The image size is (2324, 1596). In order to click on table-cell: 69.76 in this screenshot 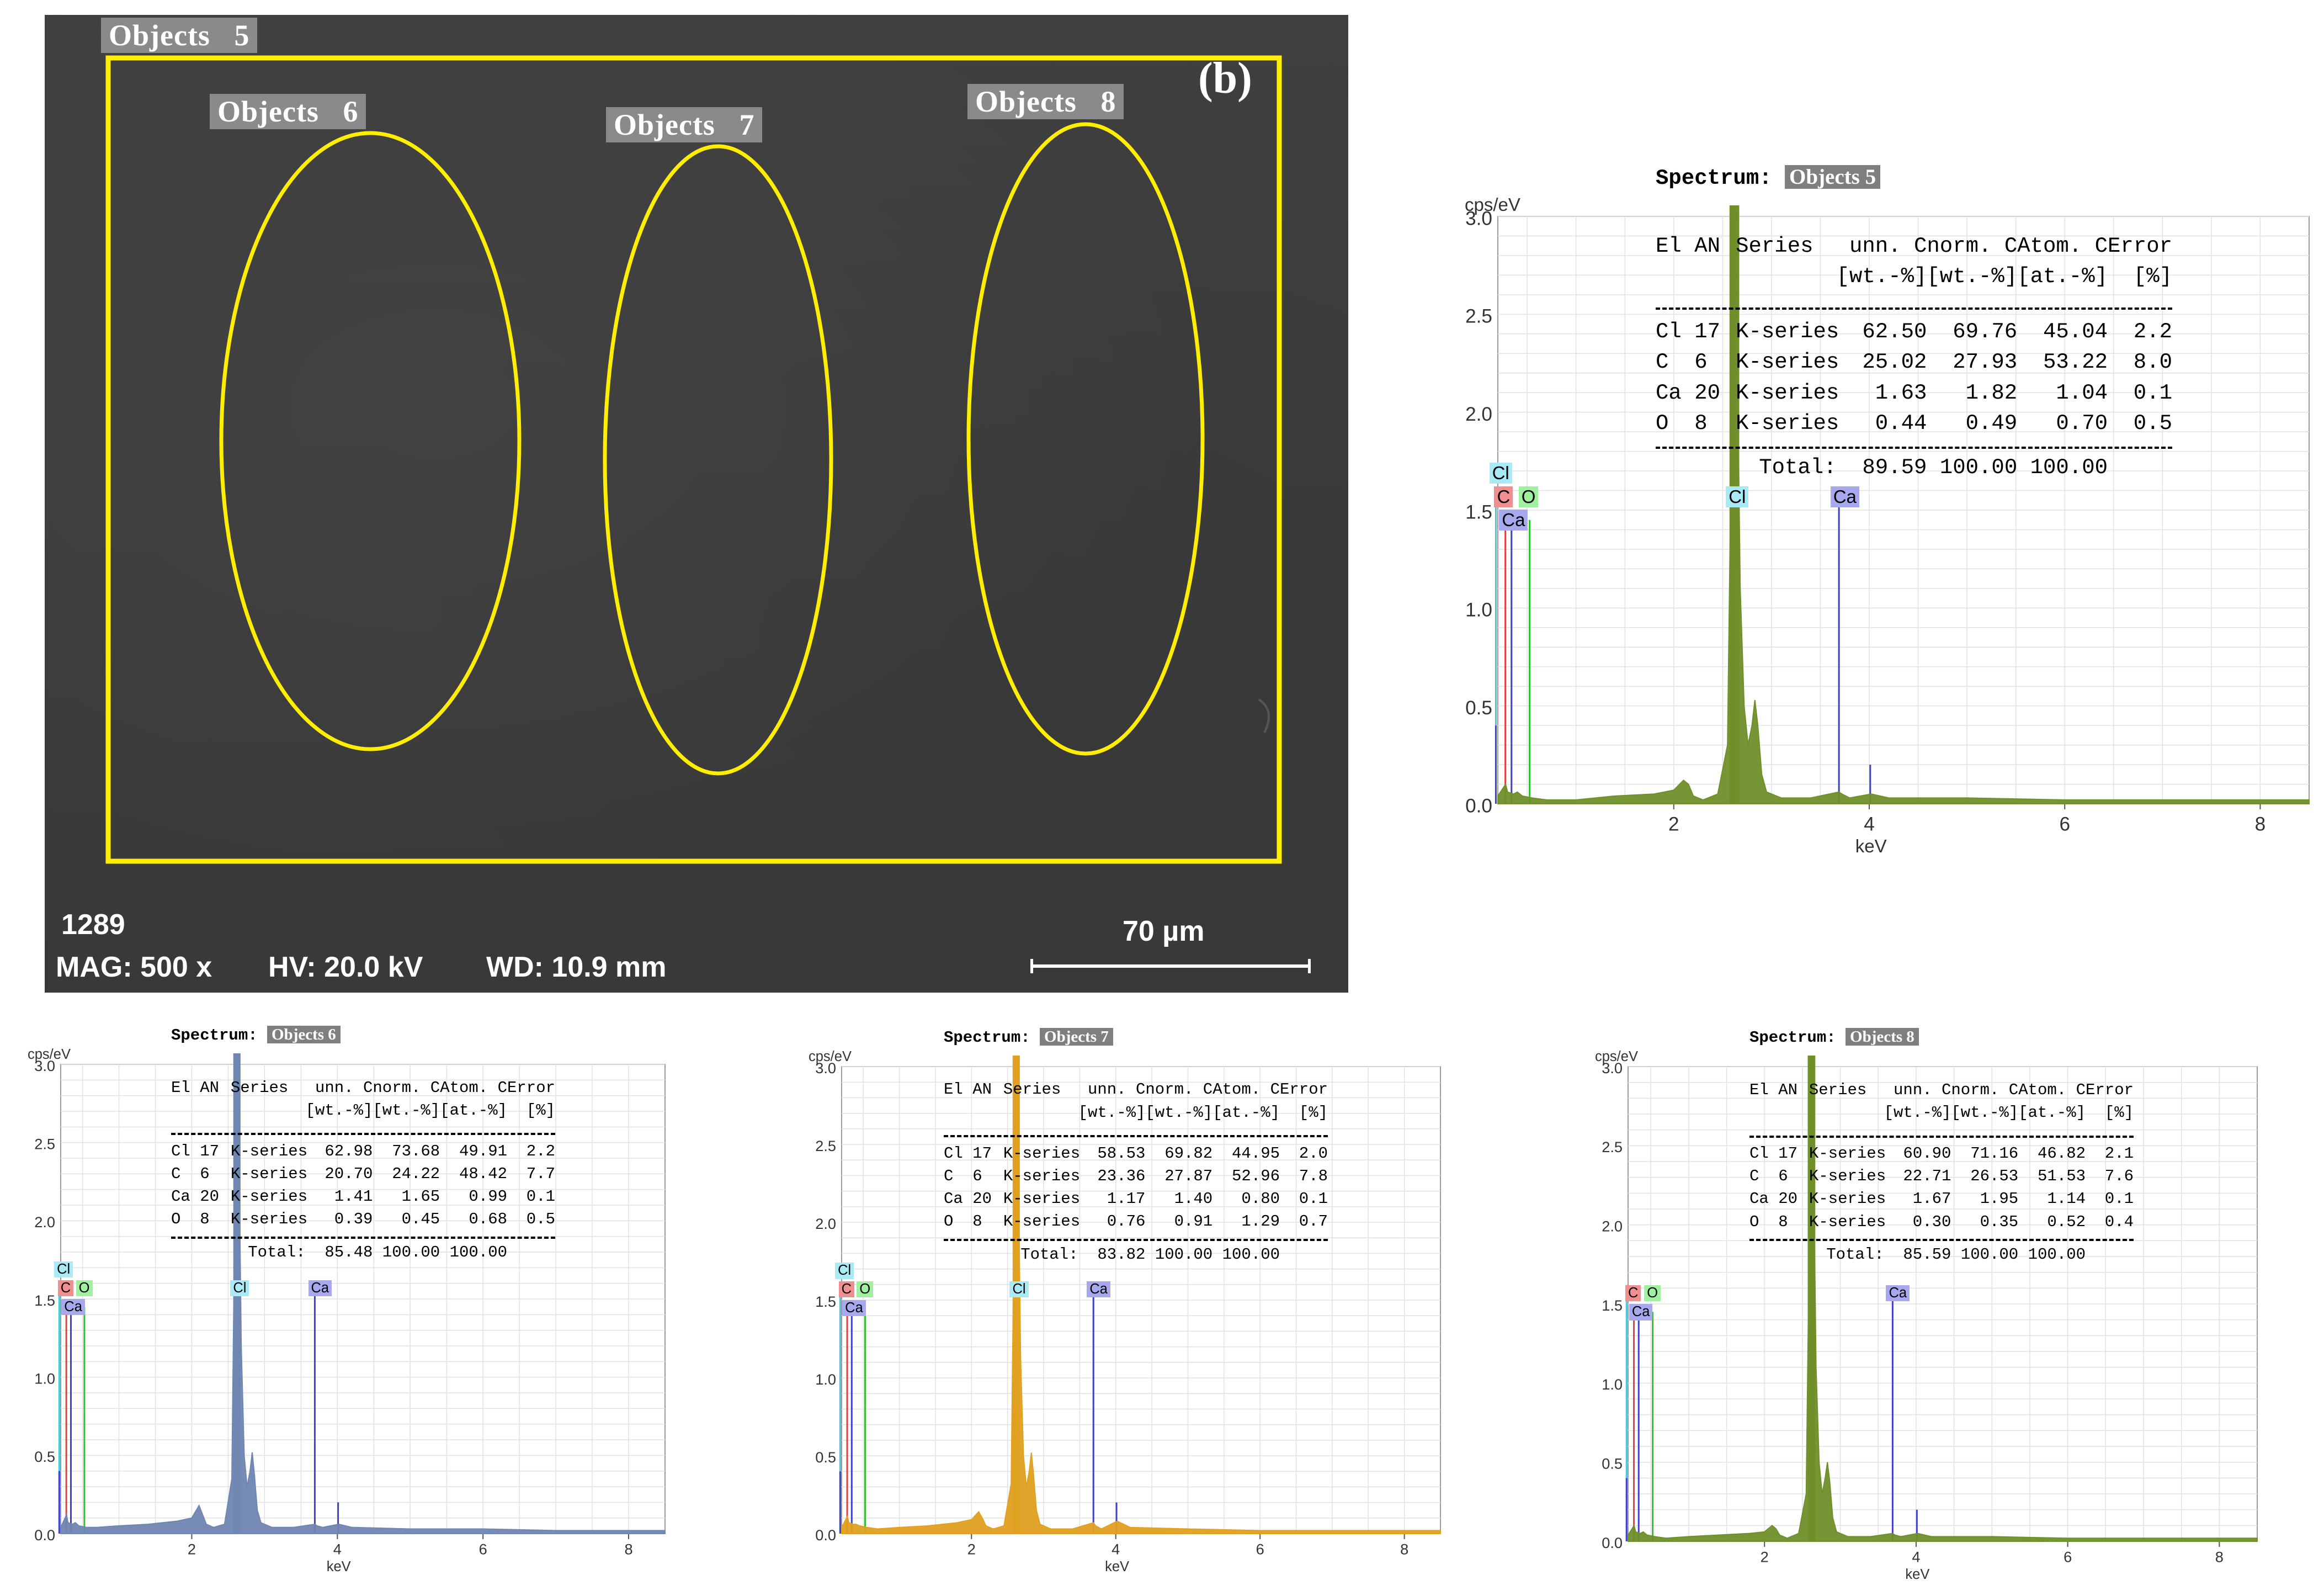, I will do `click(1985, 331)`.